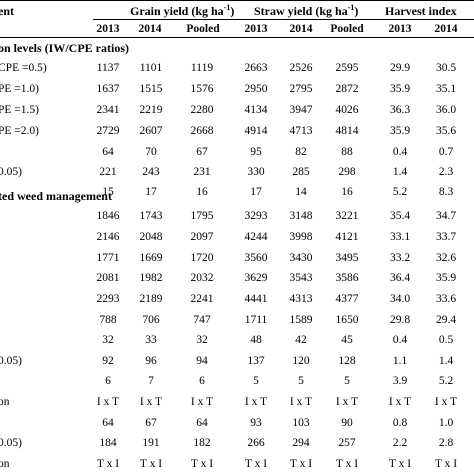 The height and width of the screenshot is (474, 474). What do you see at coordinates (256, 237) in the screenshot?
I see `table-cell: 4244` at bounding box center [256, 237].